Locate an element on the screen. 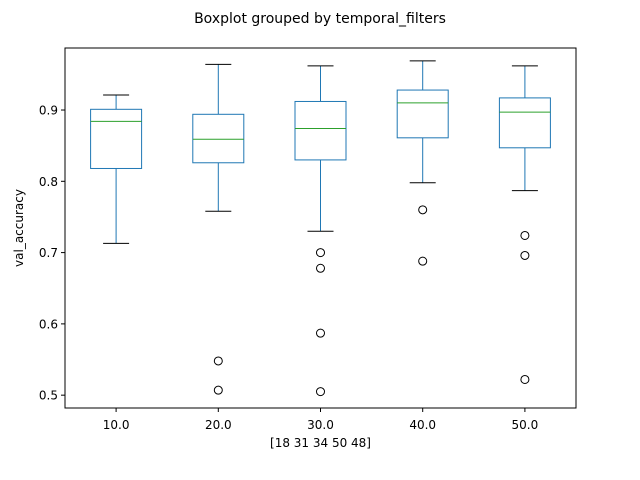 The image size is (640, 480). x-axis-label: [18 31 34 50 48] is located at coordinates (320, 443).